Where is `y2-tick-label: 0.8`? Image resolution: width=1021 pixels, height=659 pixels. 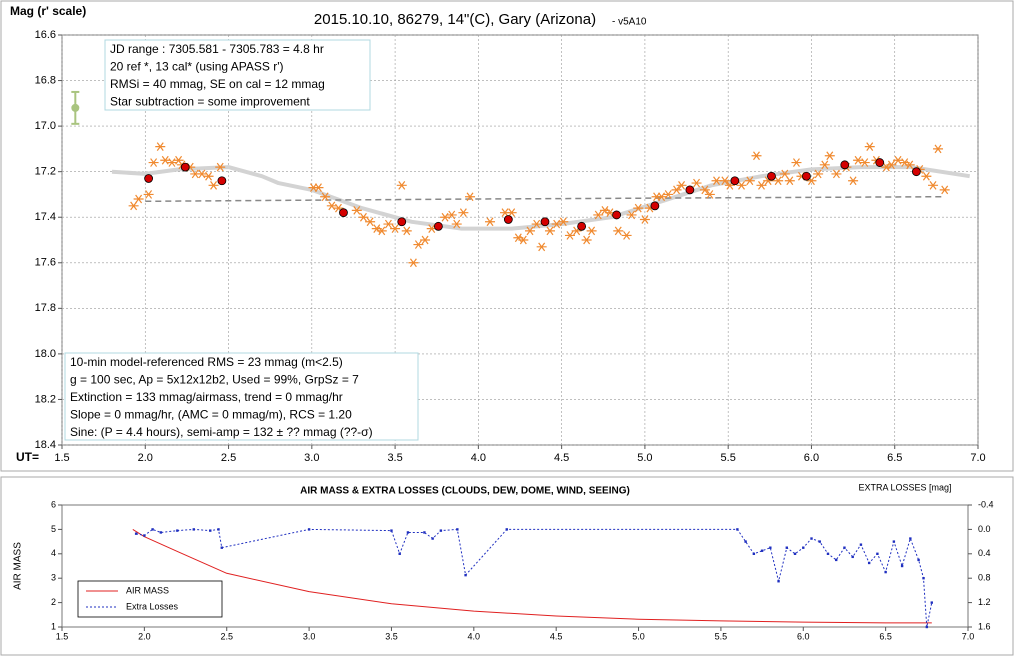
y2-tick-label: 0.8 is located at coordinates (984, 578).